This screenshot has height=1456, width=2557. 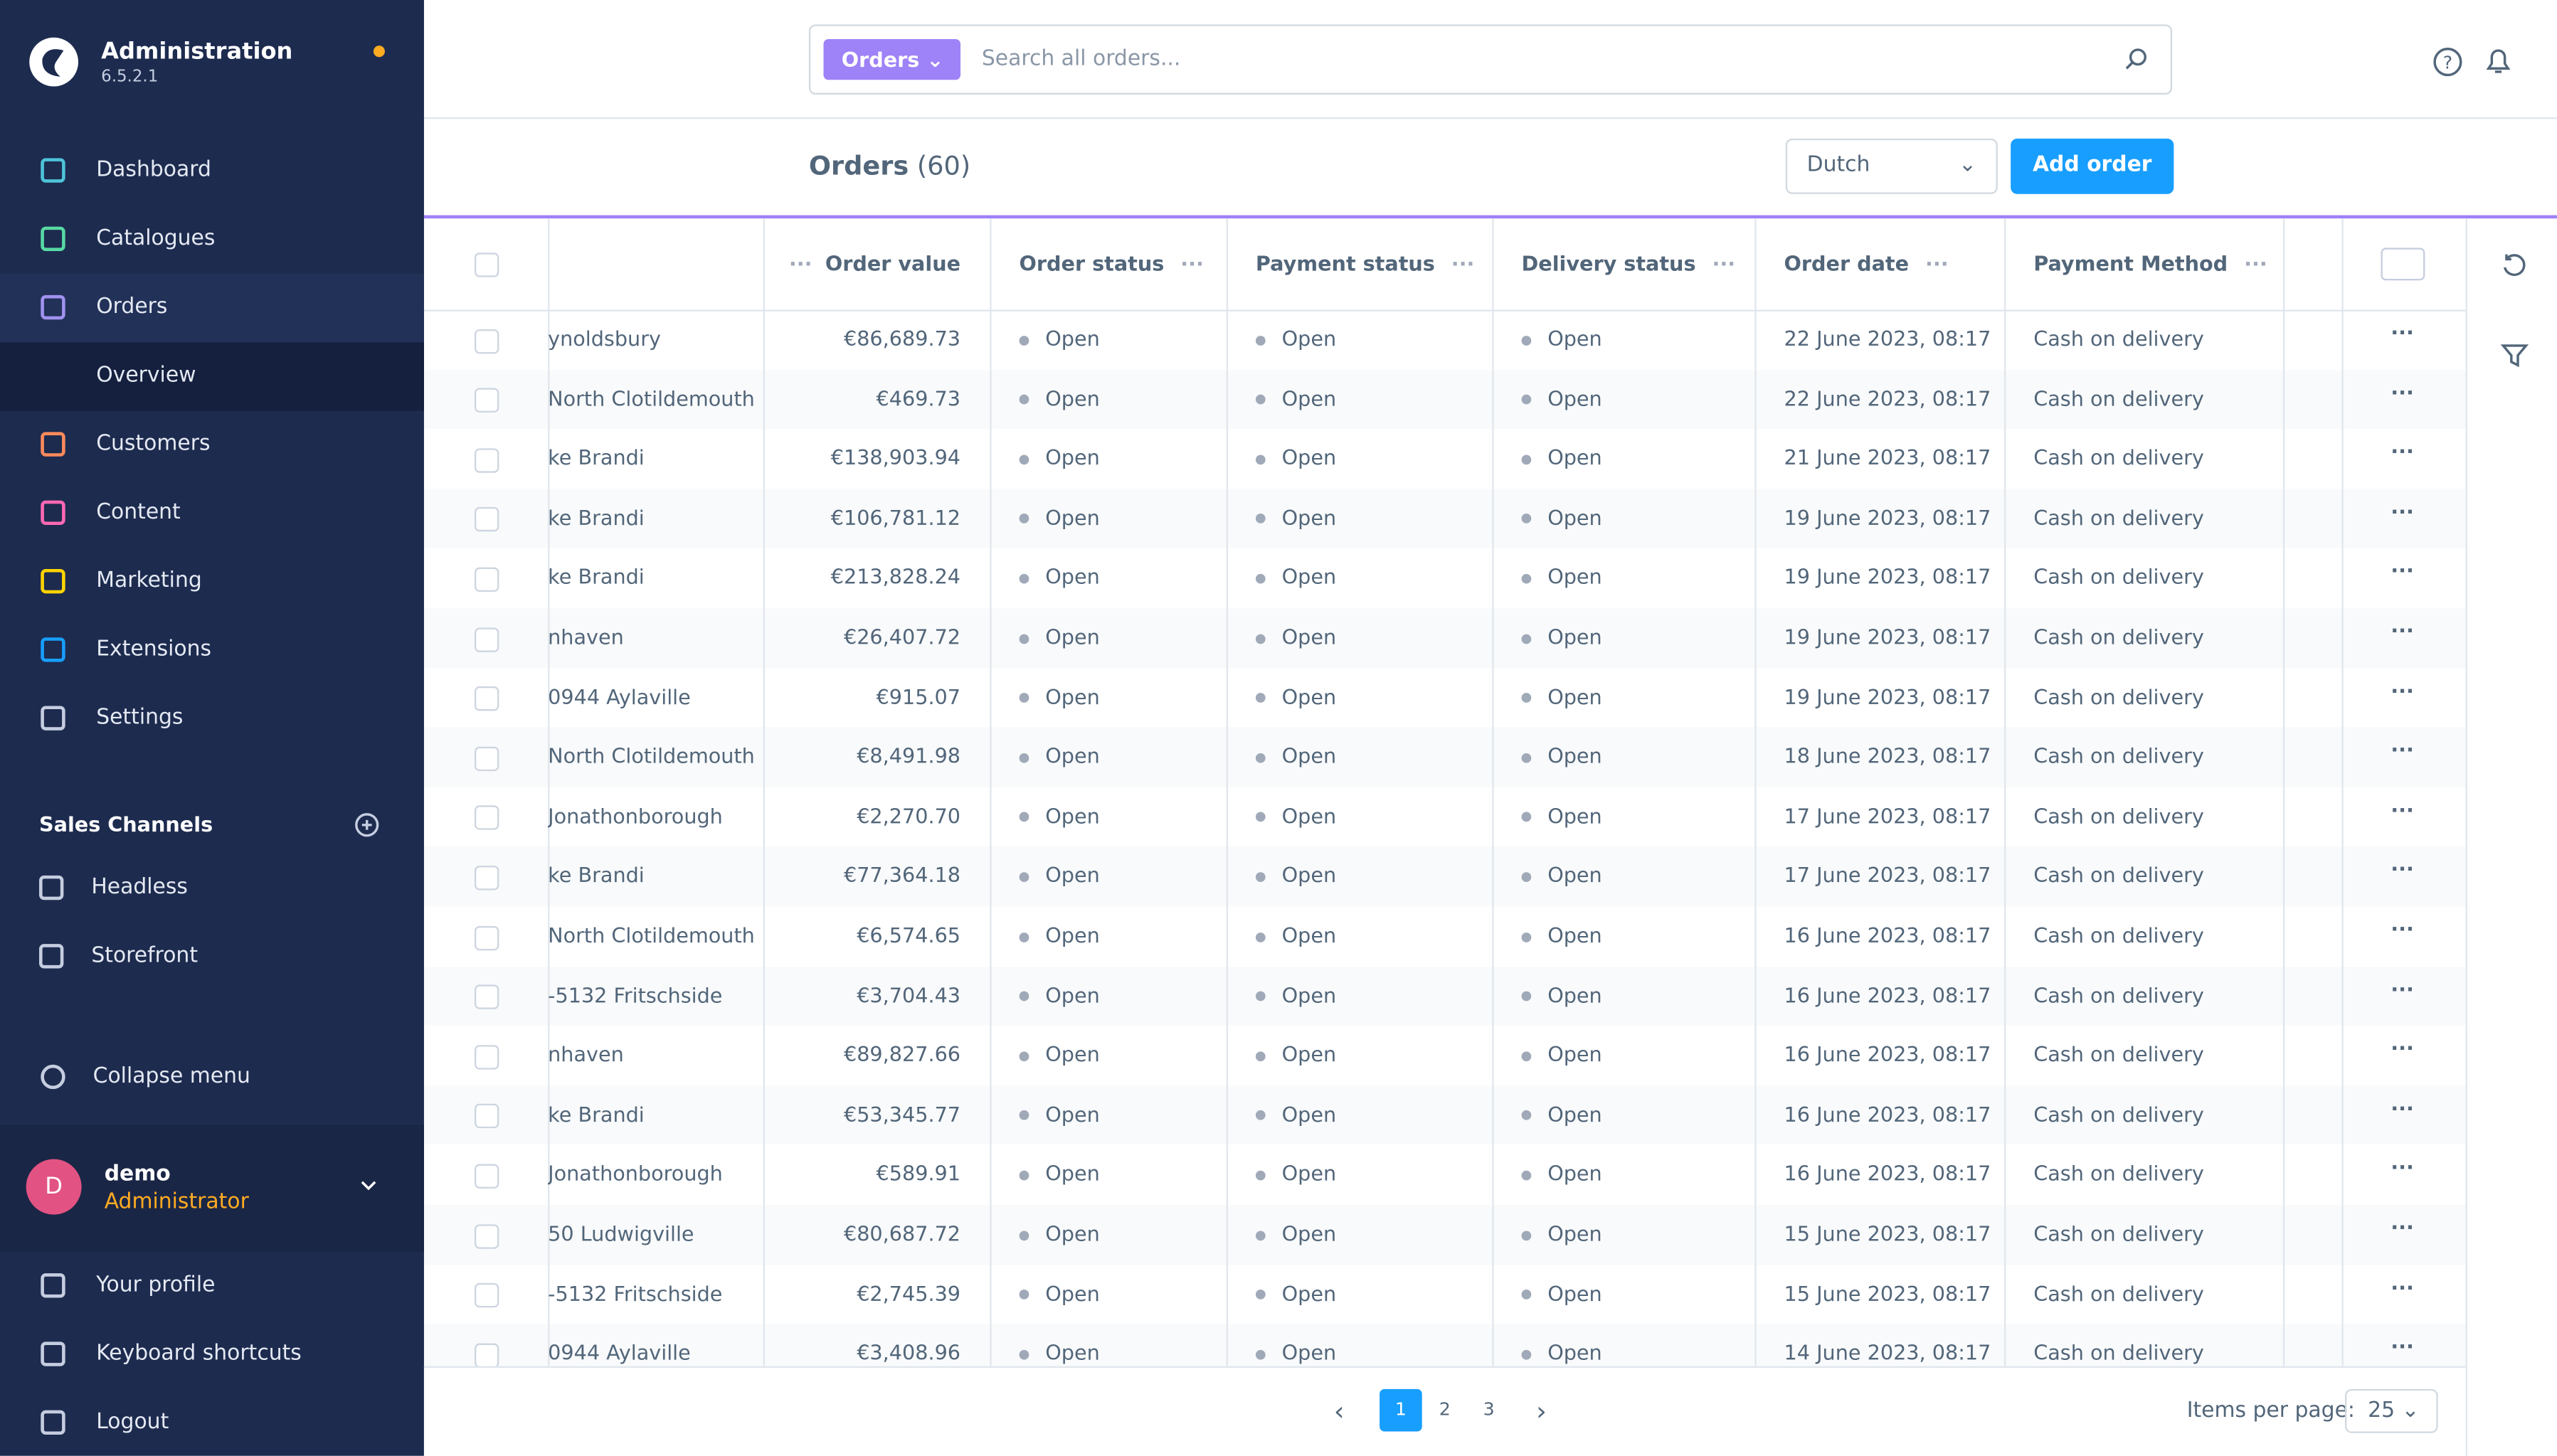 What do you see at coordinates (892, 59) in the screenshot?
I see `search-type: Orders ⌄` at bounding box center [892, 59].